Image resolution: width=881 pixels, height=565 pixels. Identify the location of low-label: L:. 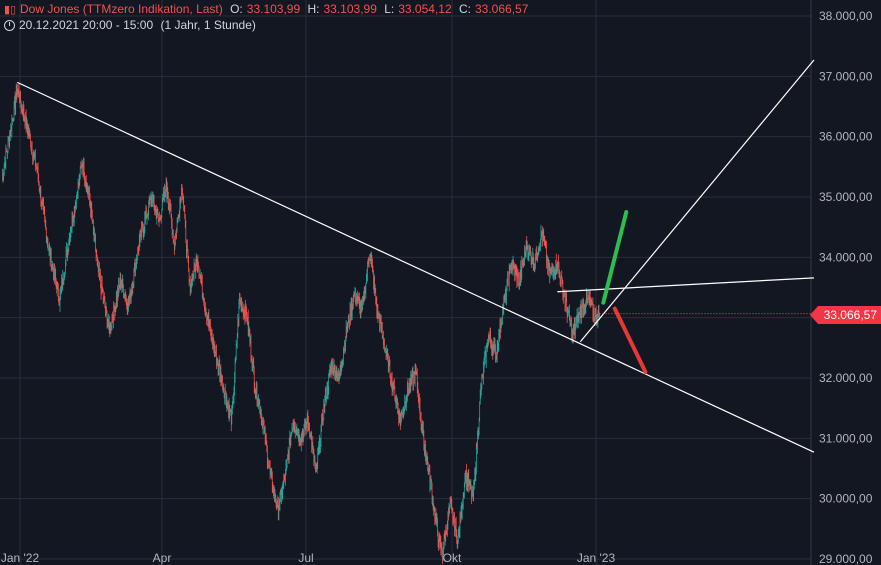
(389, 9).